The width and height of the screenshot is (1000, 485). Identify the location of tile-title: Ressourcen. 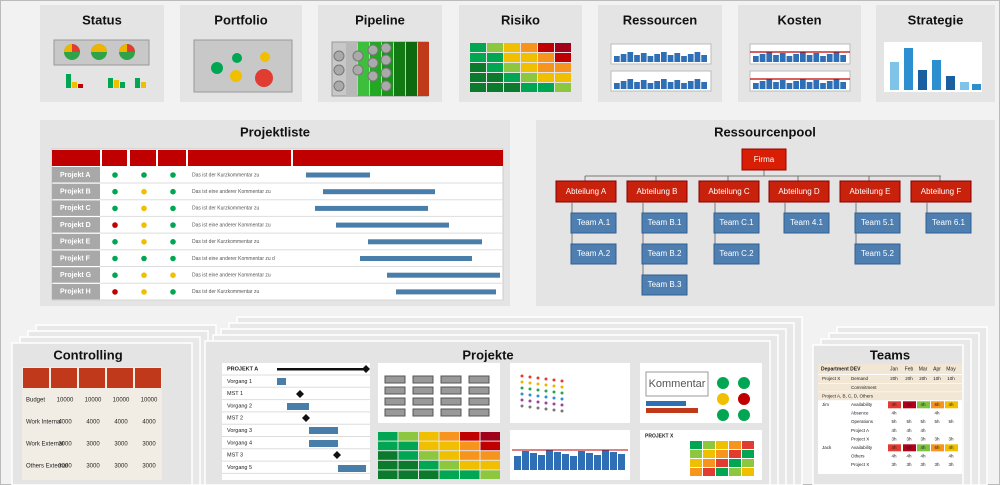
(660, 19).